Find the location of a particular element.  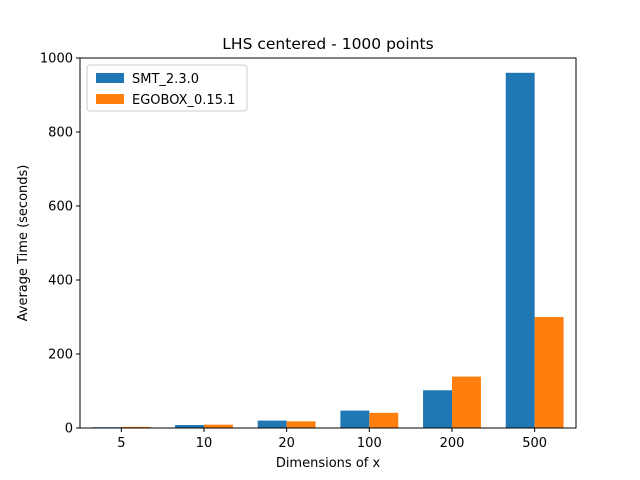

legend-swatch-EGOBOX_0.15.1 is located at coordinates (110, 99).